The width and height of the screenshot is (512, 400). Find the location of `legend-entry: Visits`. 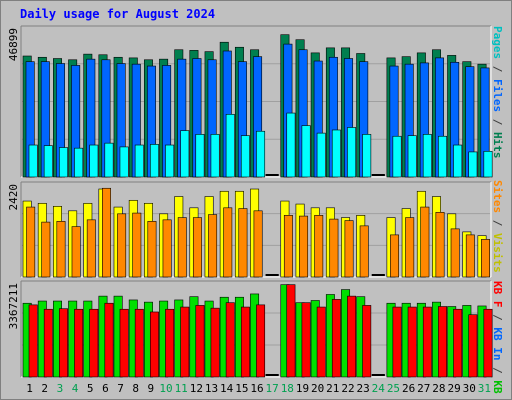

legend-entry: Visits is located at coordinates (497, 253).